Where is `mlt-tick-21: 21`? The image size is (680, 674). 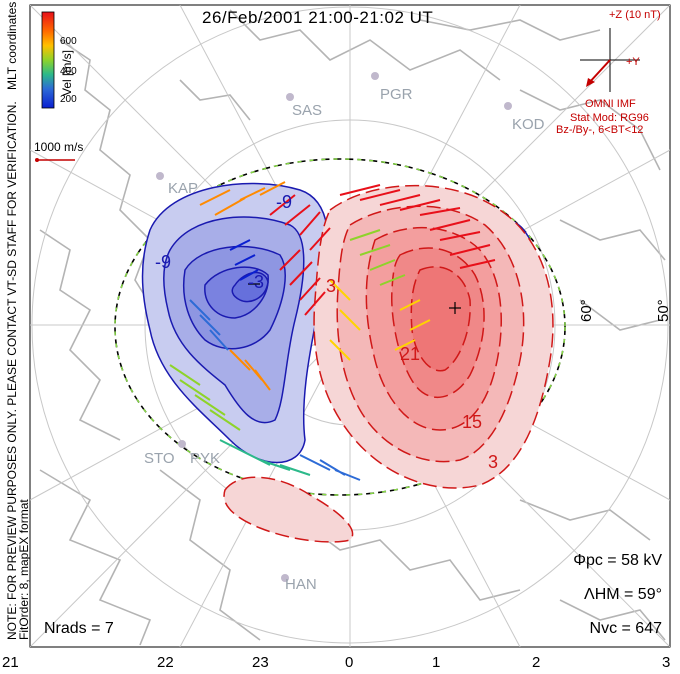 mlt-tick-21: 21 is located at coordinates (10, 662).